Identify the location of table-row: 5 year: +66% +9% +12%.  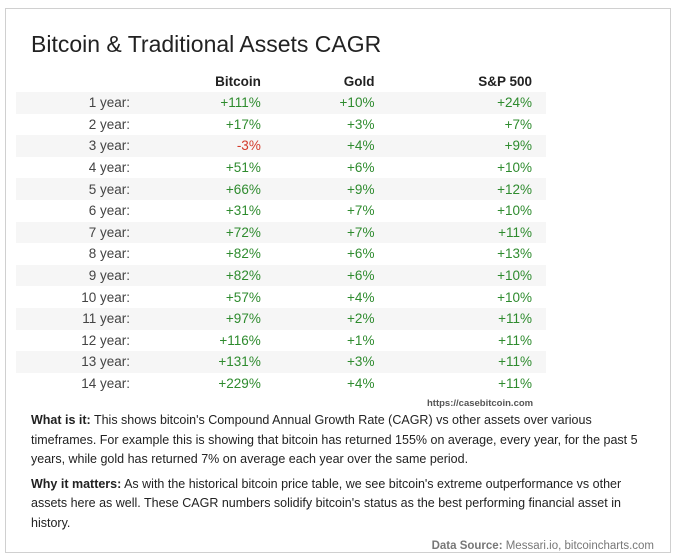
(281, 189).